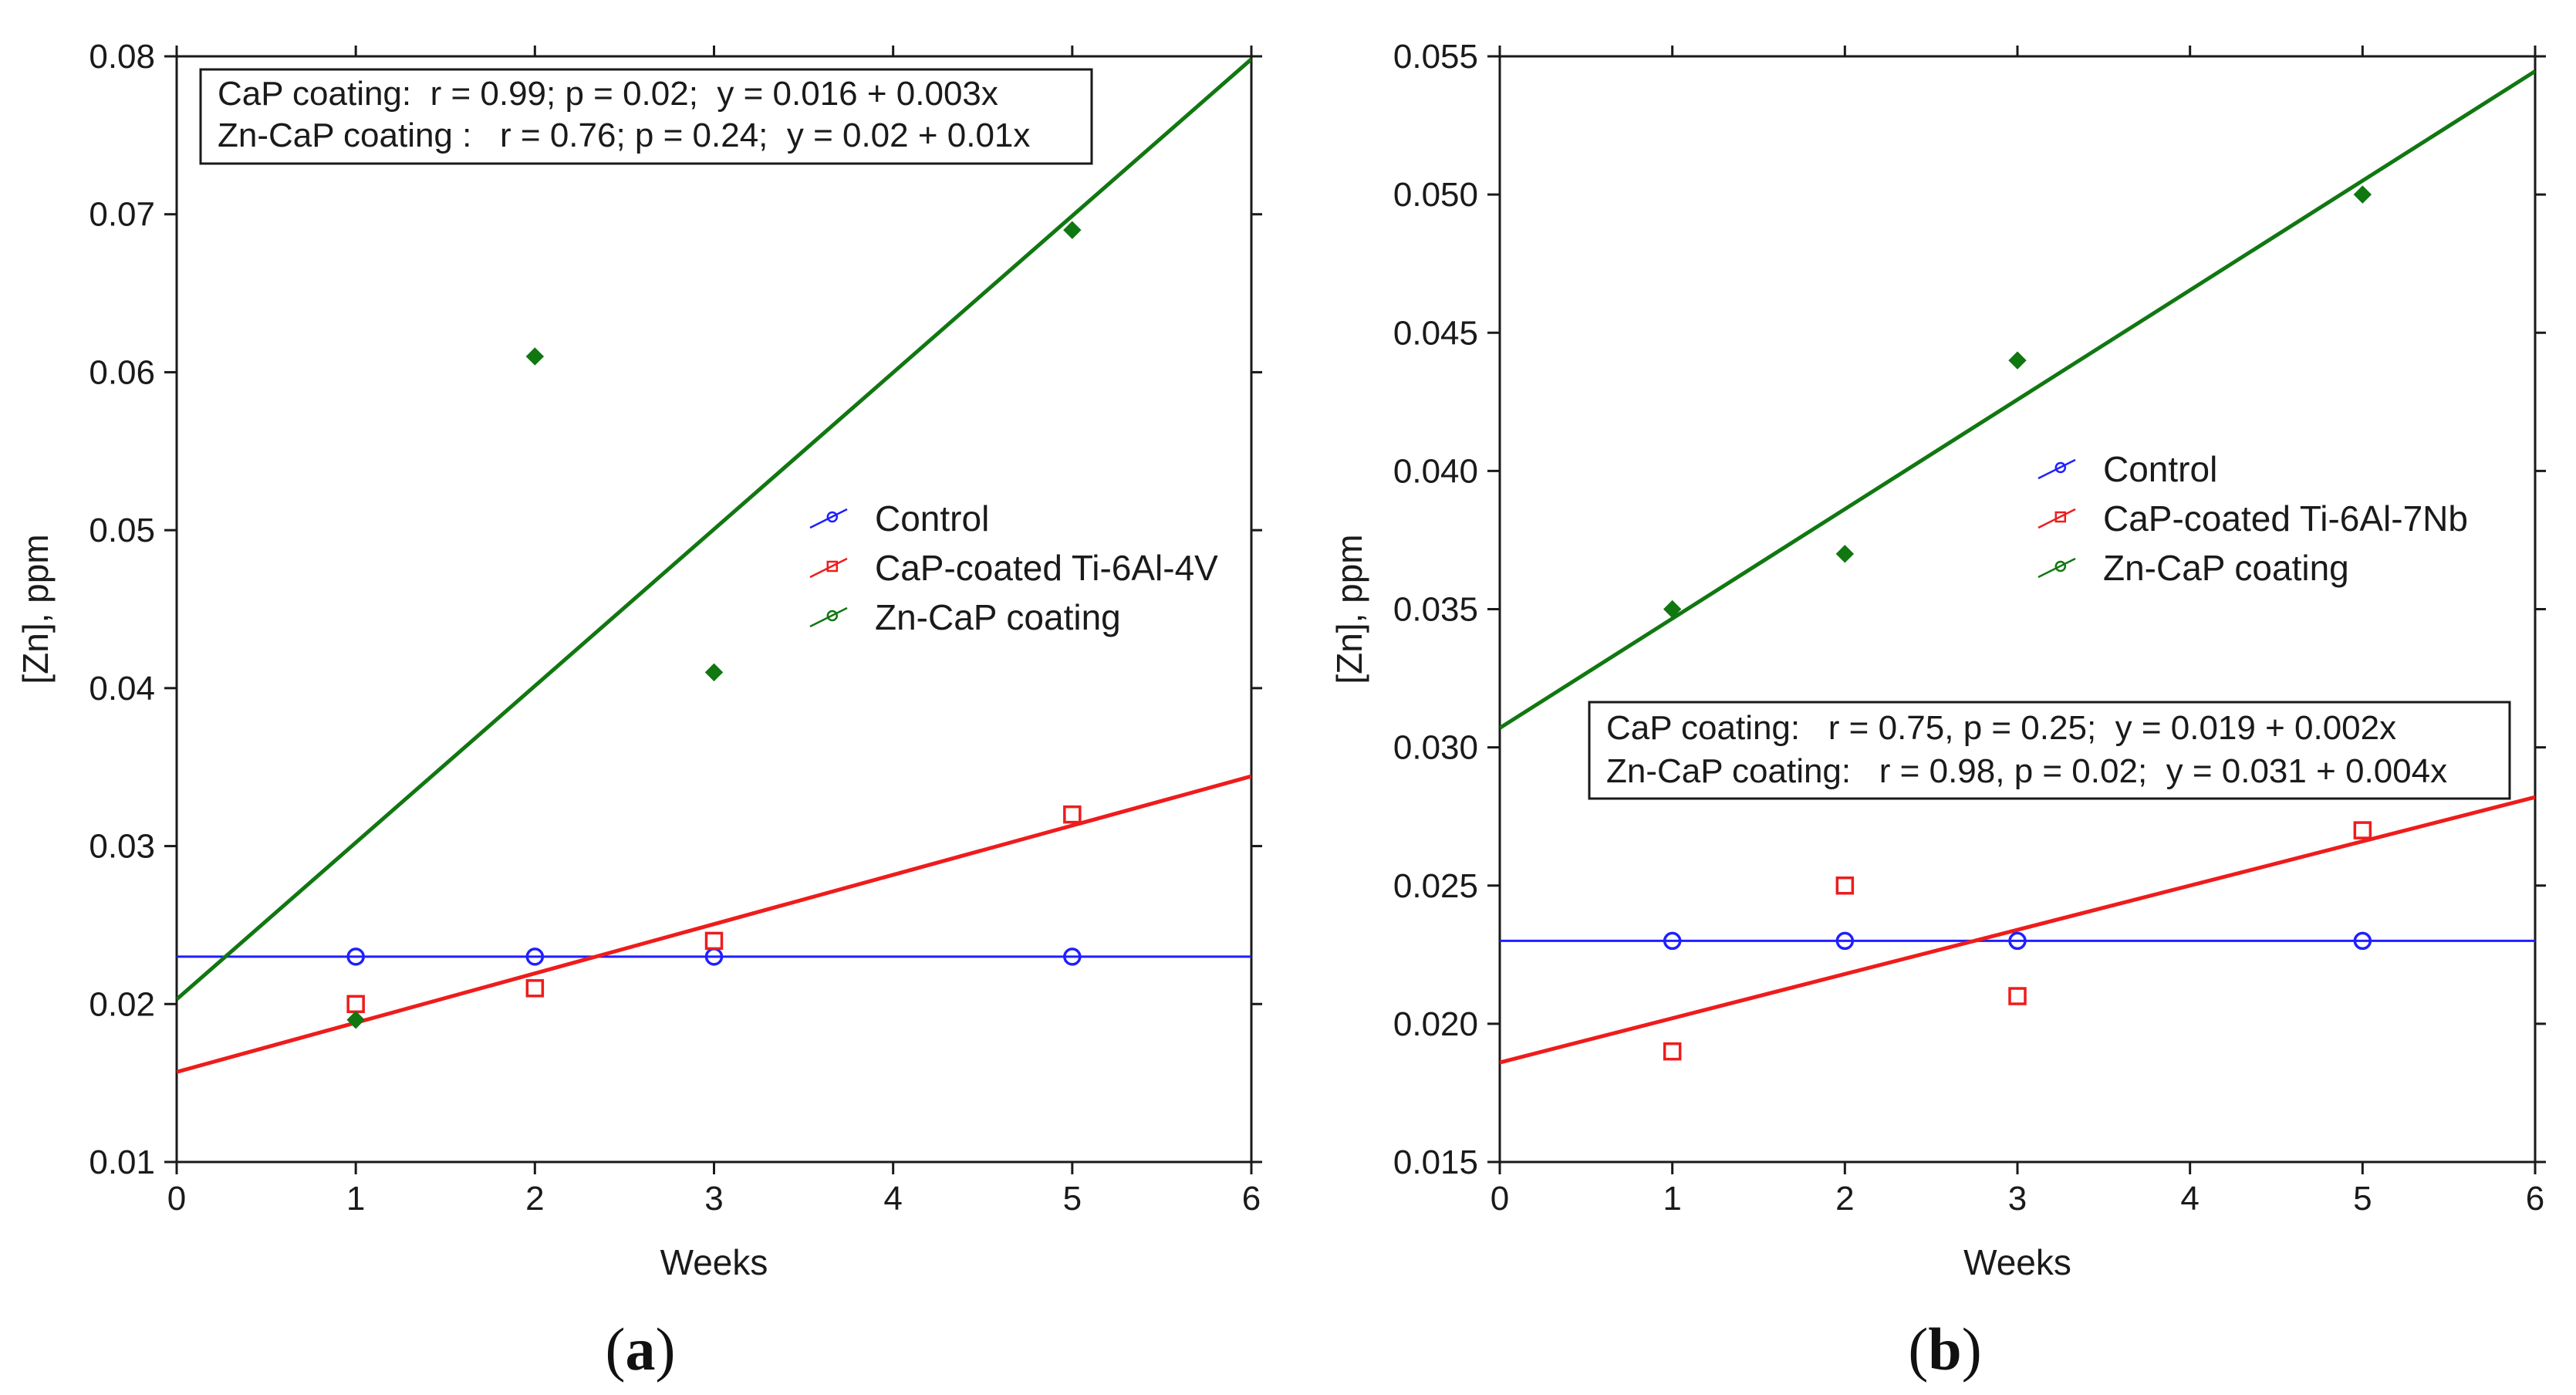 The height and width of the screenshot is (1395, 2576). What do you see at coordinates (2285, 518) in the screenshot?
I see `legend-label: CaP-coated Ti-6Al-7Nb` at bounding box center [2285, 518].